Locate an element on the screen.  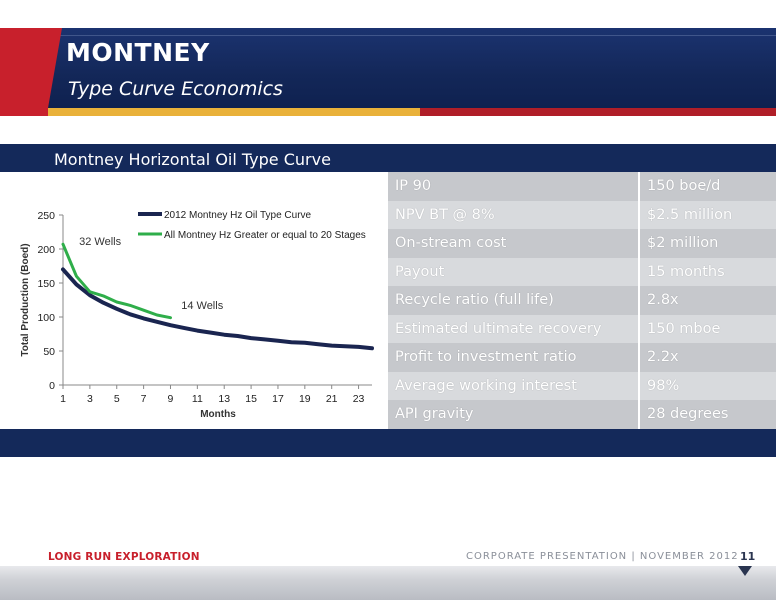
table-row-value: 2.8x is located at coordinates (663, 300).